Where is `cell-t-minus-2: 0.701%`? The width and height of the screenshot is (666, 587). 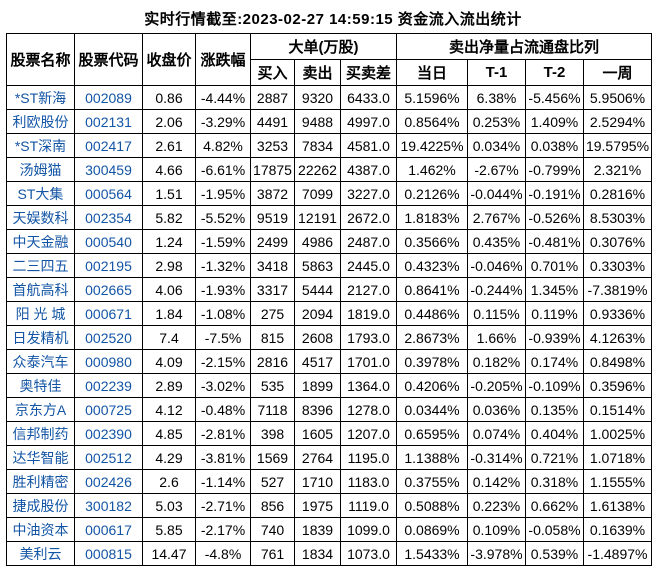
cell-t-minus-2: 0.701% is located at coordinates (554, 265).